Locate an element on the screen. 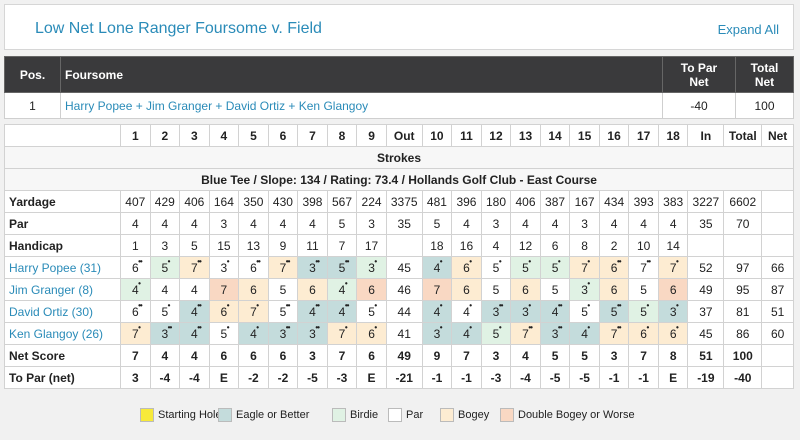 This screenshot has height=440, width=800. player-name: David Ortiz (30) is located at coordinates (62, 311).